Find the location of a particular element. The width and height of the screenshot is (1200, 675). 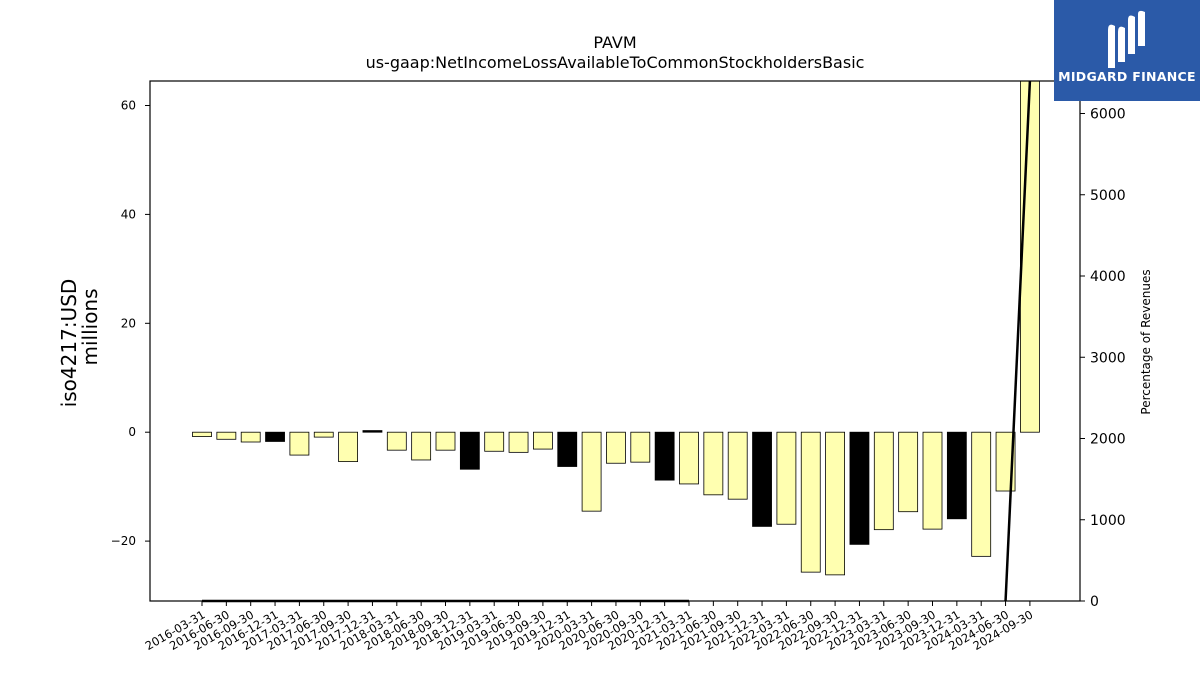

y2-tick-label: 3000 is located at coordinates (1108, 358).